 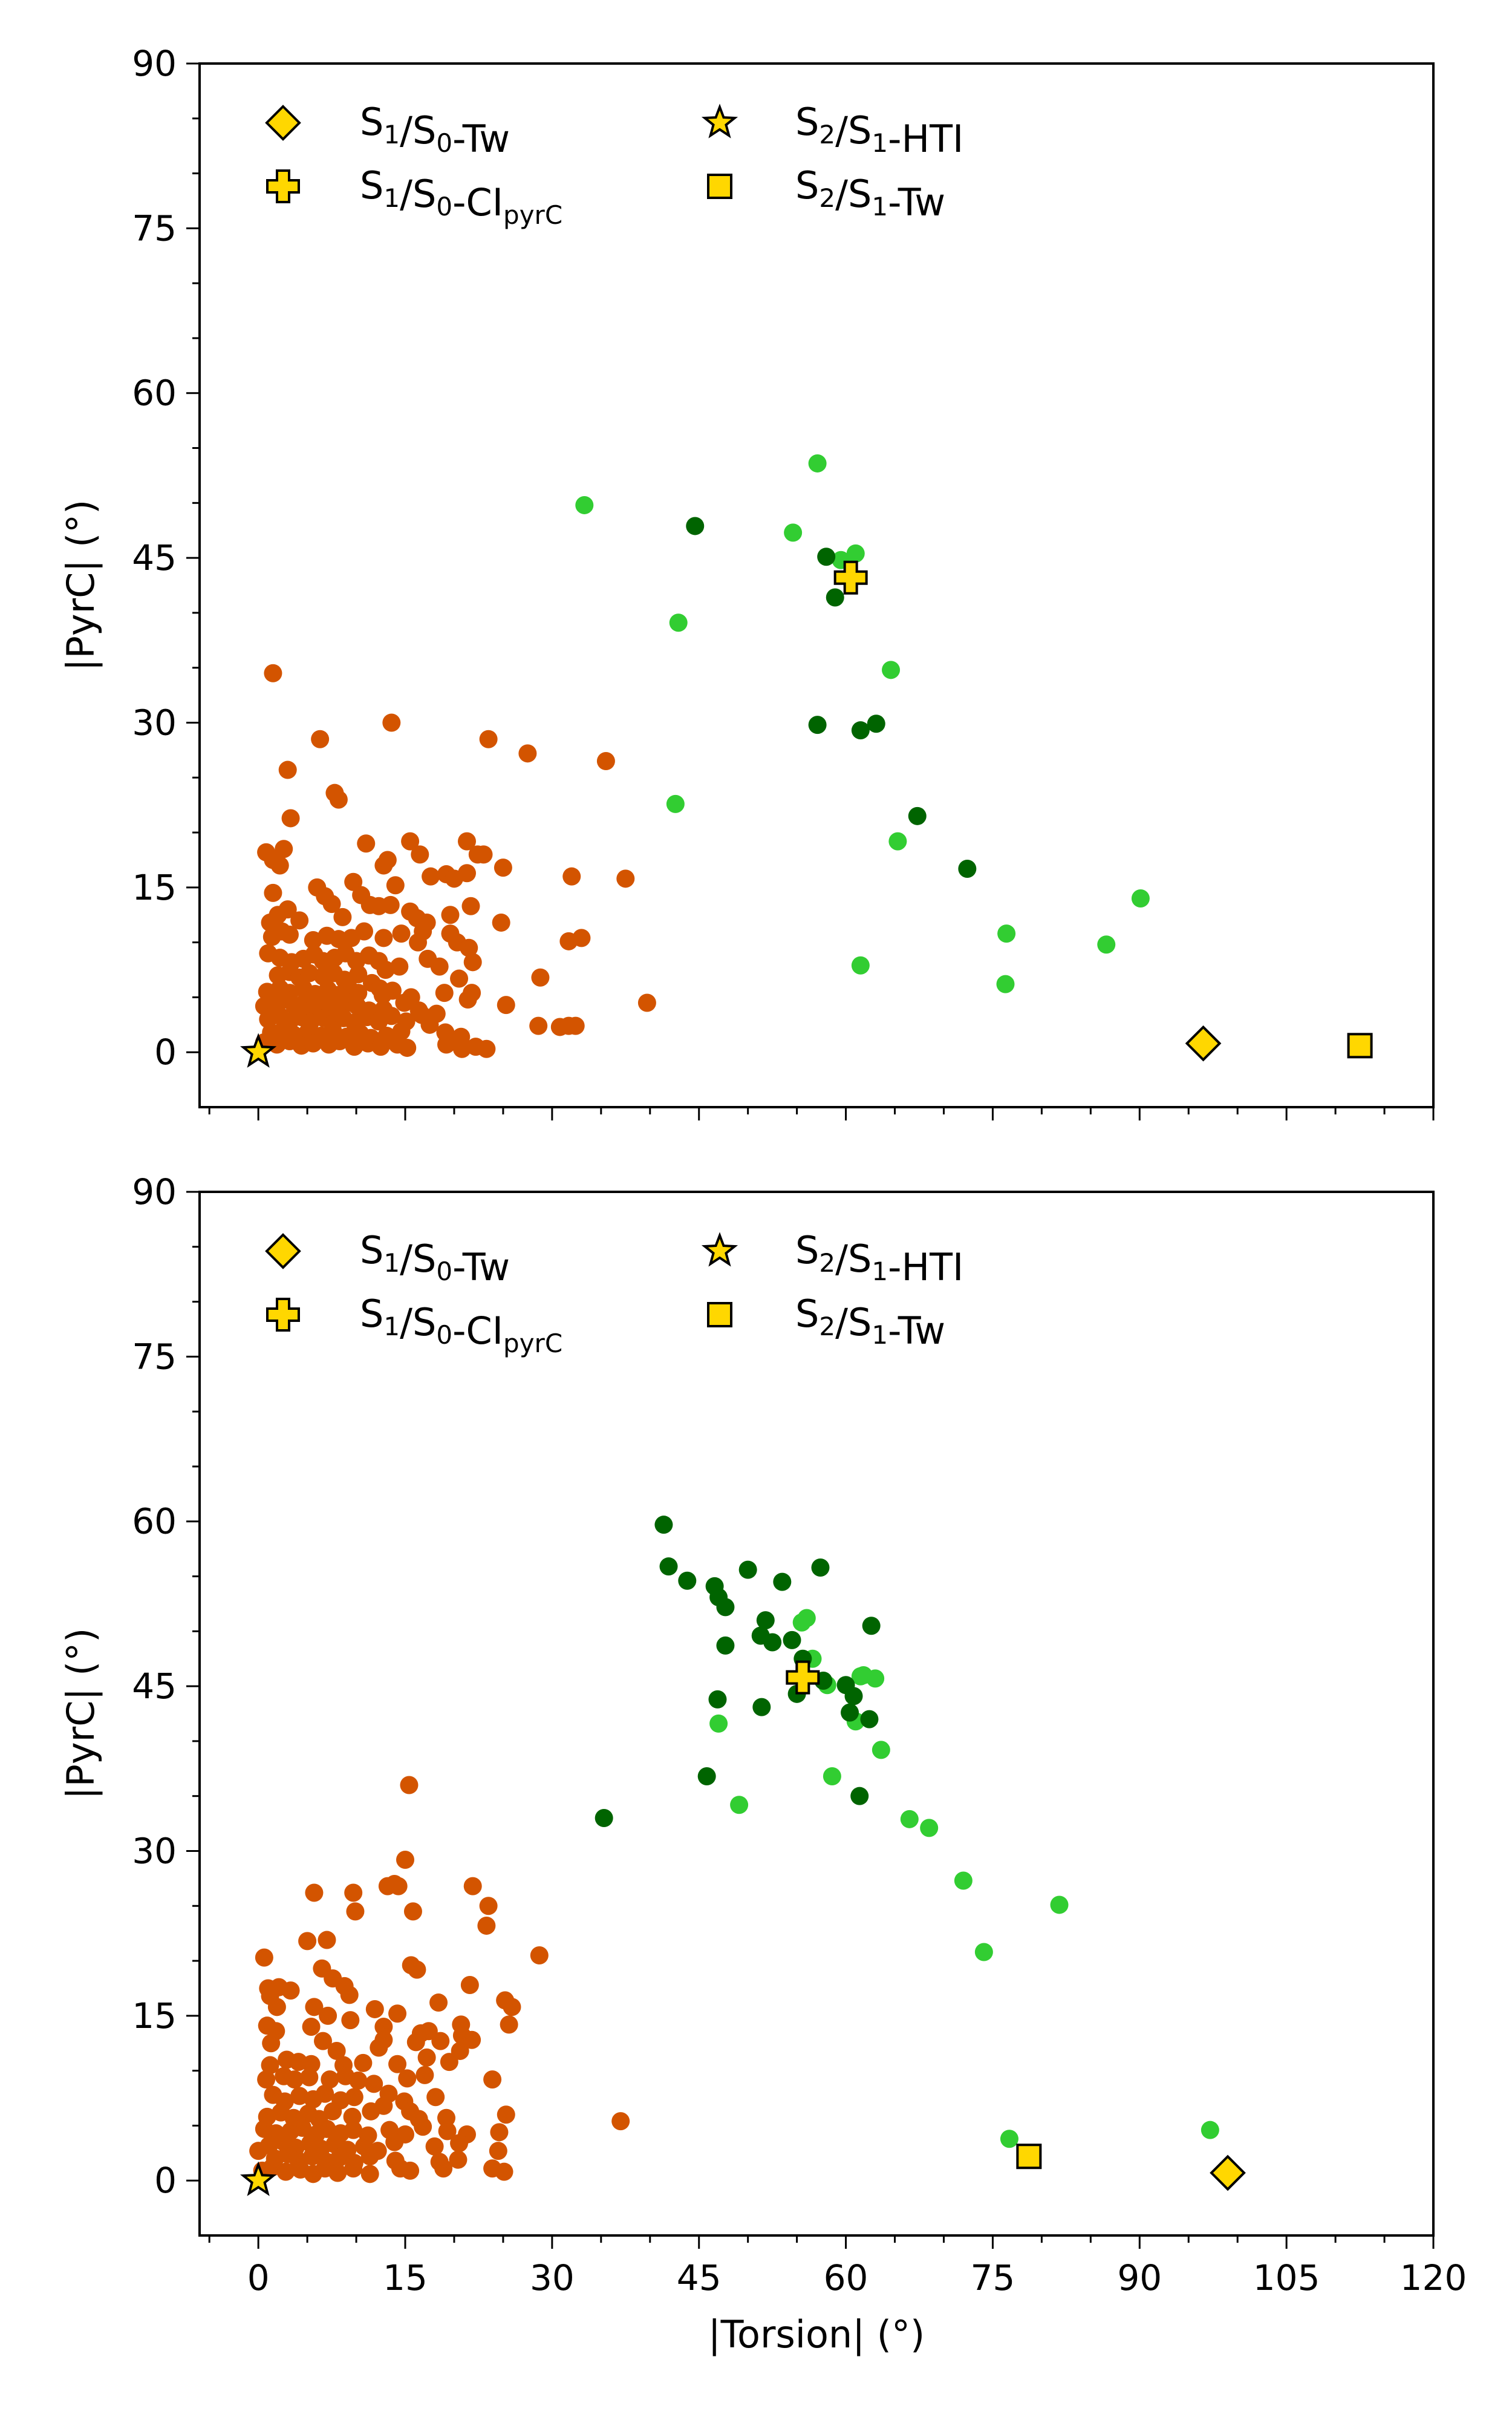 What do you see at coordinates (699, 2277) in the screenshot?
I see `x-tick-label: 45` at bounding box center [699, 2277].